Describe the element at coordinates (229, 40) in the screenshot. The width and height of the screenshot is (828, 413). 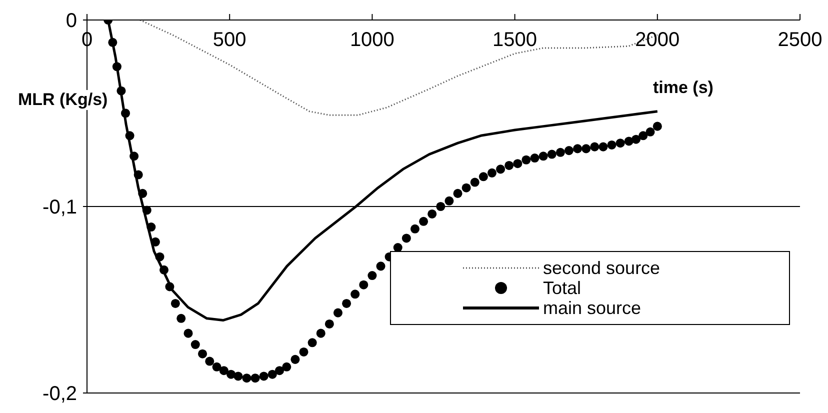
I see `x-tick-label: 500` at that location.